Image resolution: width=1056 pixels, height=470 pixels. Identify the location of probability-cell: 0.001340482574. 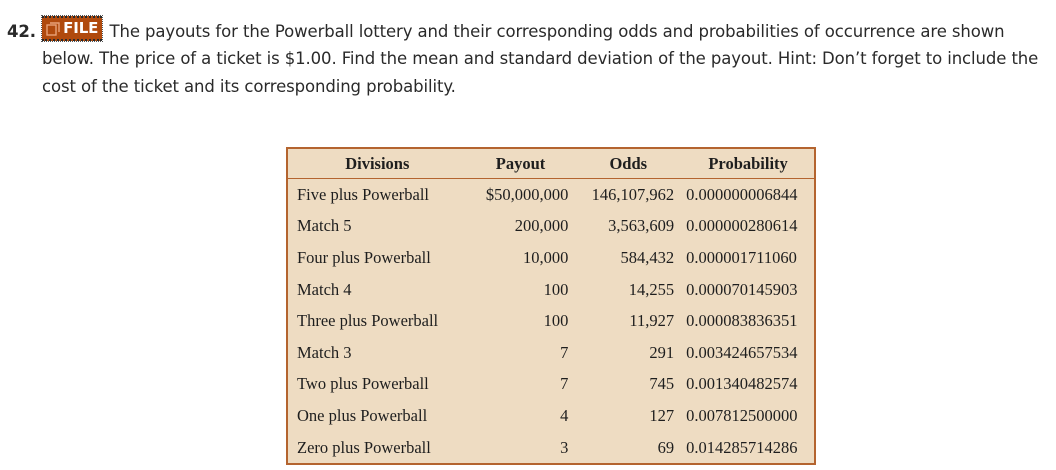
(742, 384).